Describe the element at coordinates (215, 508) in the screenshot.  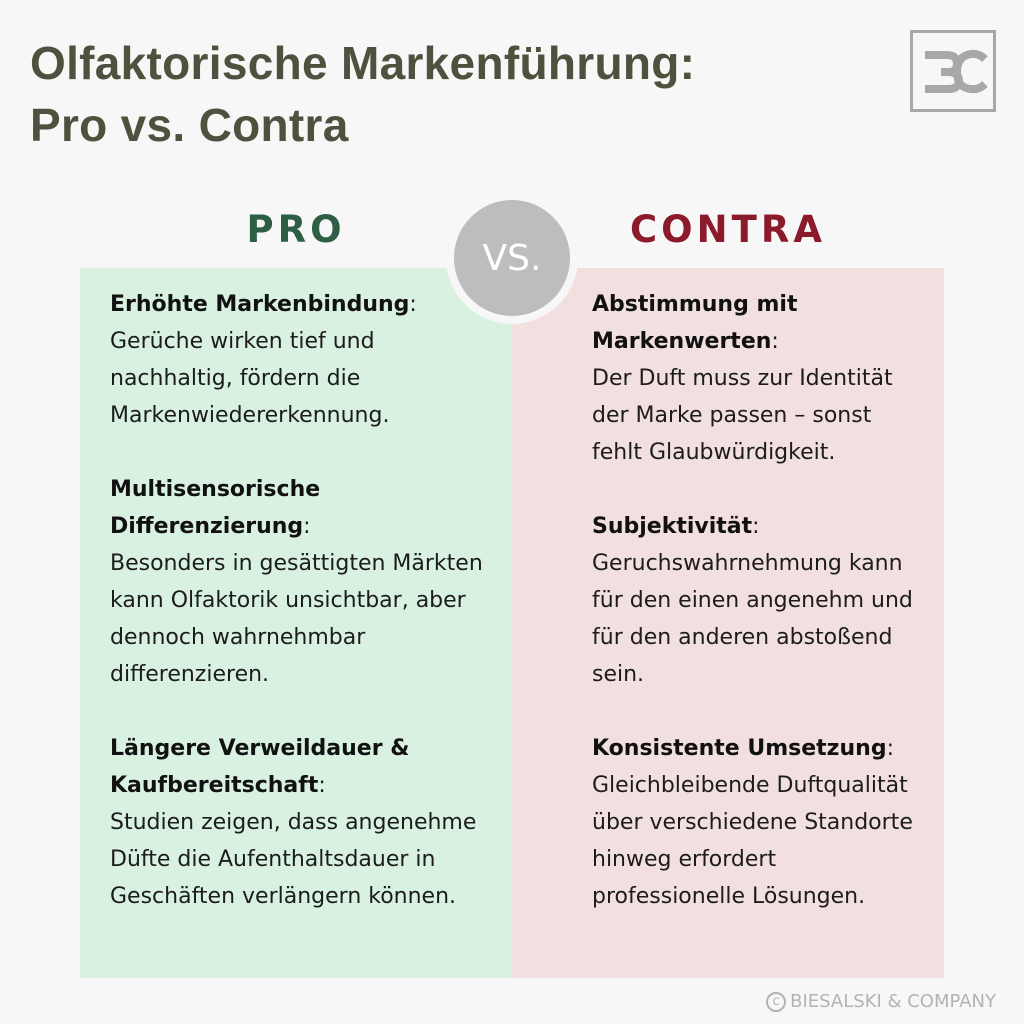
I see `pro-item-heading: Multisensorische Differenzierung` at that location.